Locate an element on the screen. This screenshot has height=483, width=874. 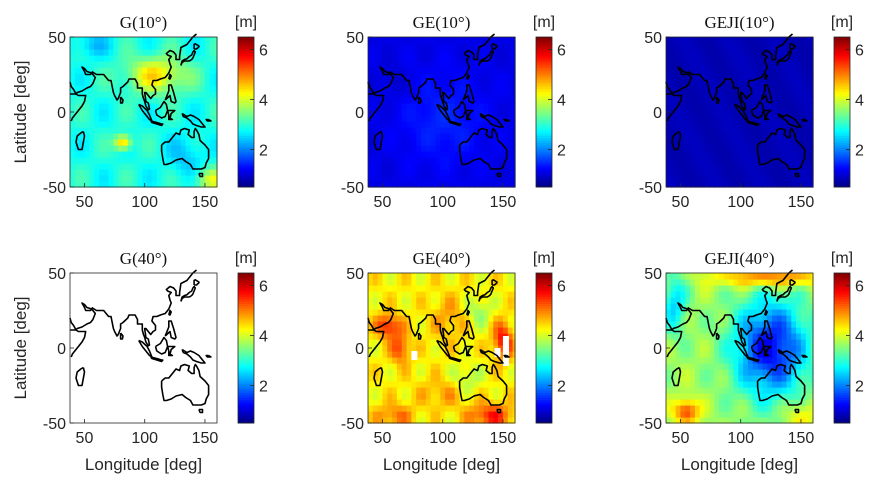
colorbar-tick-label: 6 is located at coordinates (263, 51).